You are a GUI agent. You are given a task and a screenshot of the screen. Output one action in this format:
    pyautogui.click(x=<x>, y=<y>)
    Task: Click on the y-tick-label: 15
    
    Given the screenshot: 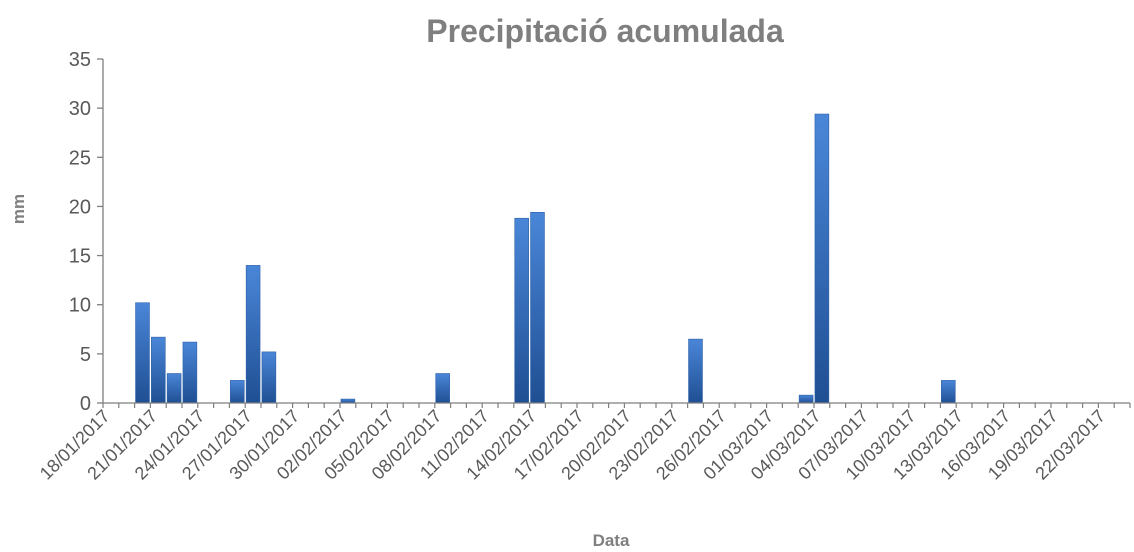 What is the action you would take?
    pyautogui.click(x=80, y=257)
    